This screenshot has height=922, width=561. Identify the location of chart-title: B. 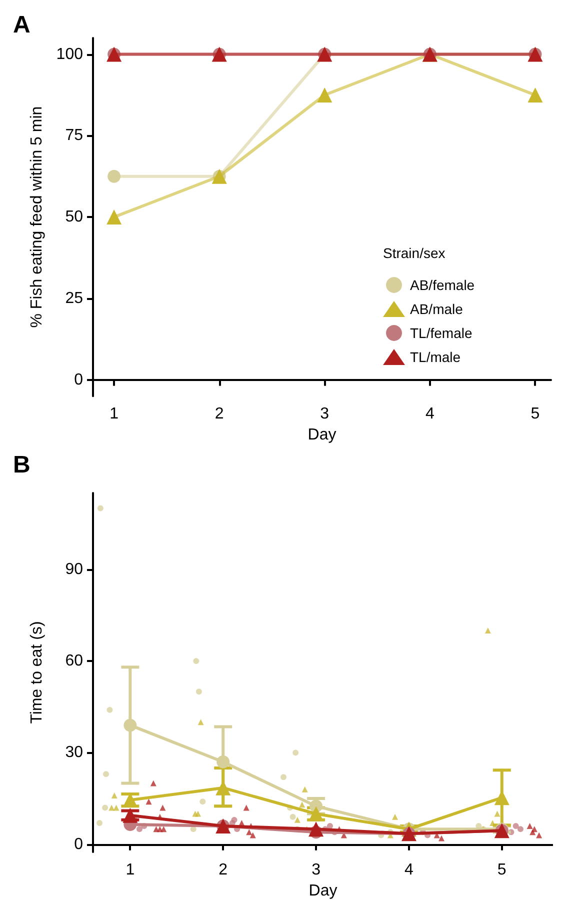
(21, 465).